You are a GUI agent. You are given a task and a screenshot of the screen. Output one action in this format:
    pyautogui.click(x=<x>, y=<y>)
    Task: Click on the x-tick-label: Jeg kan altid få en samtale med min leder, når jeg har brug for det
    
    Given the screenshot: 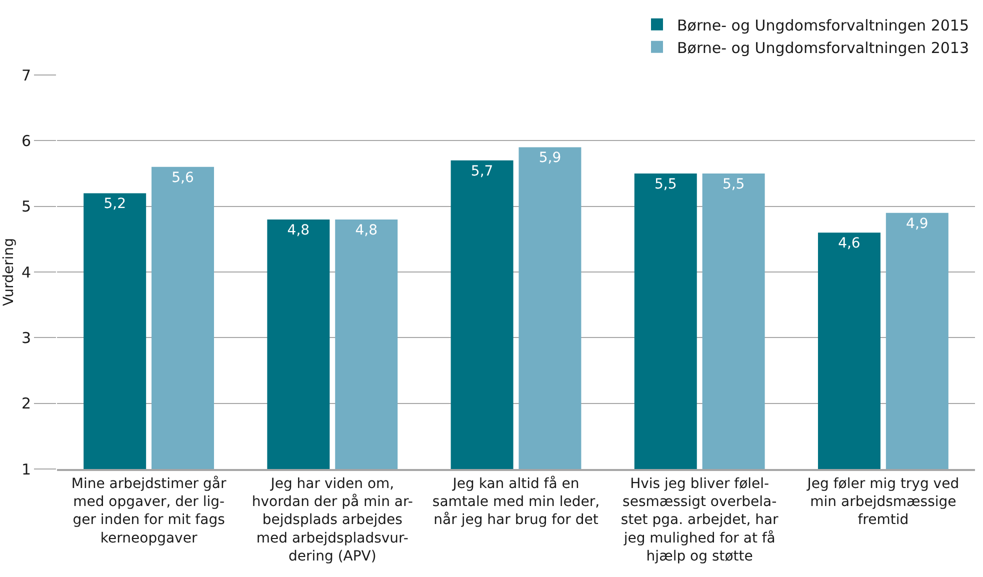 What is the action you would take?
    pyautogui.click(x=516, y=501)
    